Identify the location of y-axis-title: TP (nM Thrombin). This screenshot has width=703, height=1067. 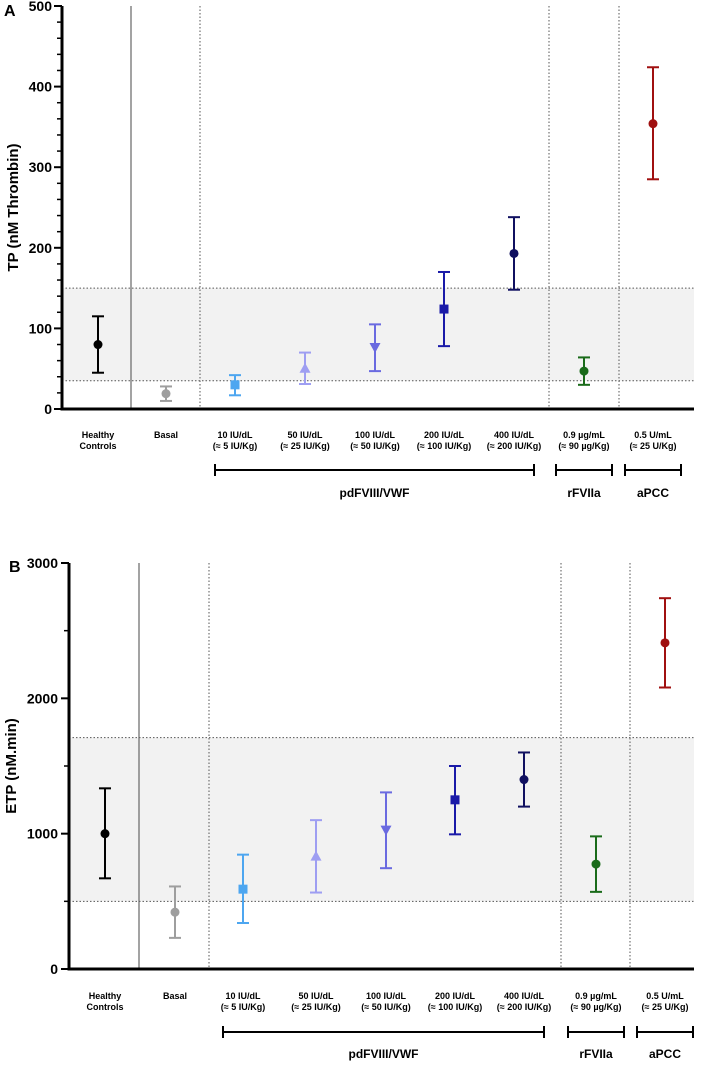
(13, 207).